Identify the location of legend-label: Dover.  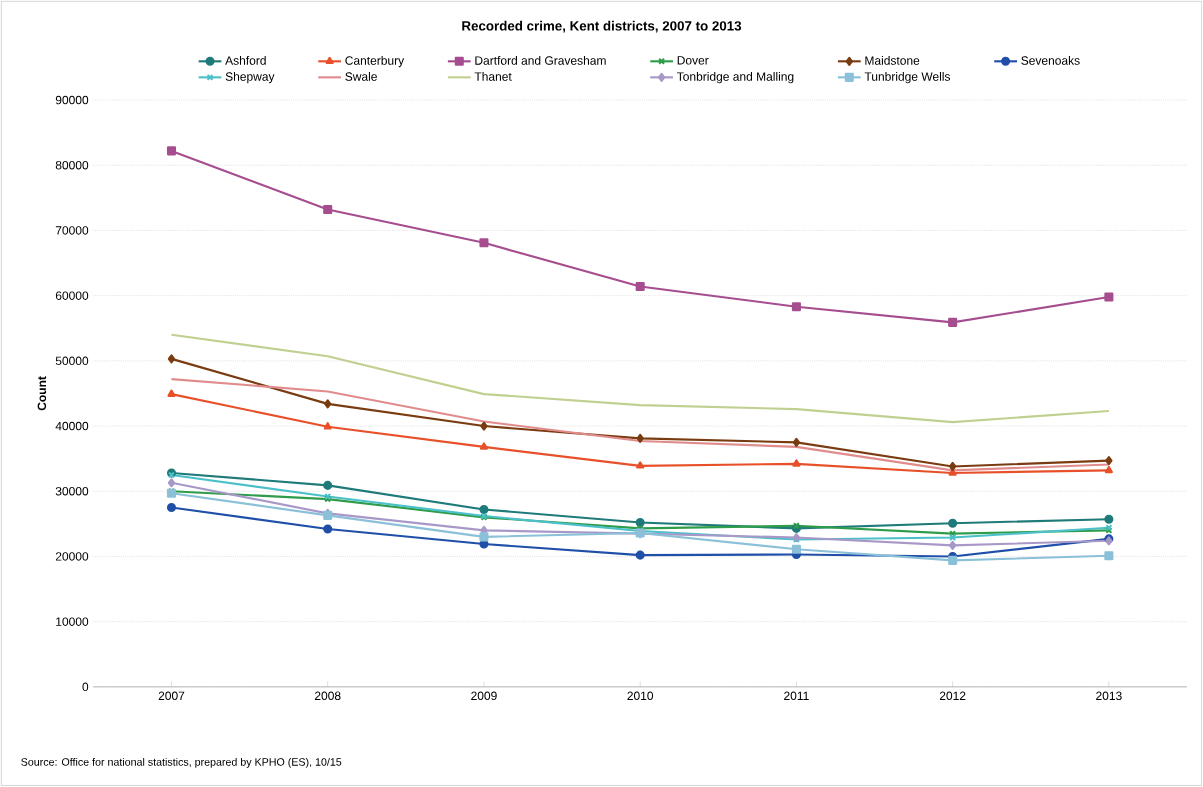
(693, 60).